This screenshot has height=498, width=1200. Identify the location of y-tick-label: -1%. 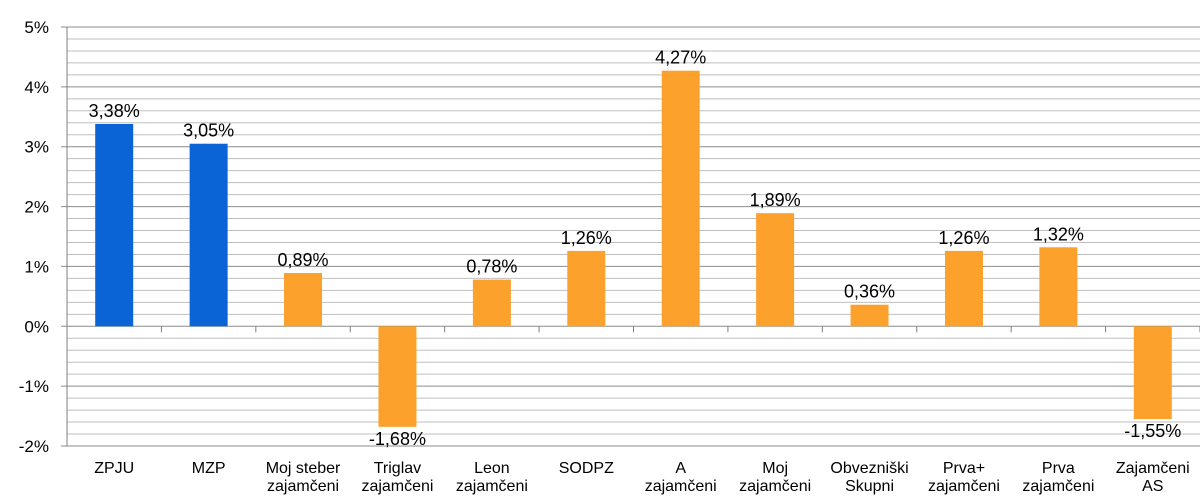
(34, 386).